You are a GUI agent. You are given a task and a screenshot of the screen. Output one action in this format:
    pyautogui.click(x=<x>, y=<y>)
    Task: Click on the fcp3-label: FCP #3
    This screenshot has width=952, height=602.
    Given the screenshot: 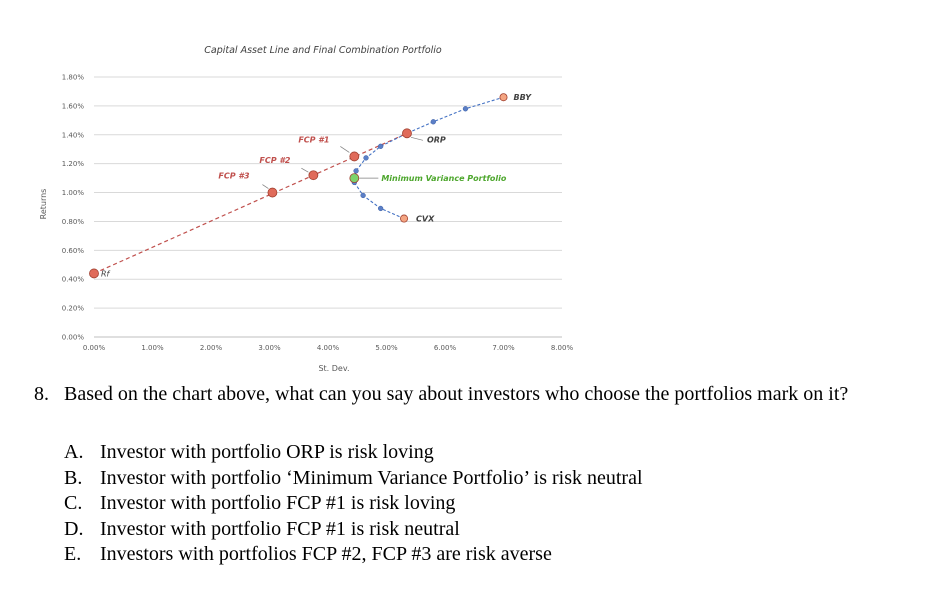 What is the action you would take?
    pyautogui.click(x=234, y=176)
    